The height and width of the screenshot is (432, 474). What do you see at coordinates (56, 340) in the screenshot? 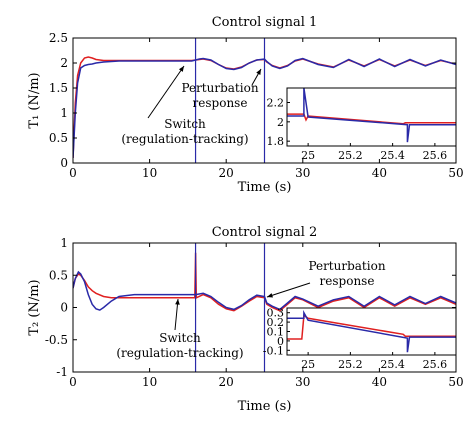
I see `y-tick-label: -0.5` at bounding box center [56, 340].